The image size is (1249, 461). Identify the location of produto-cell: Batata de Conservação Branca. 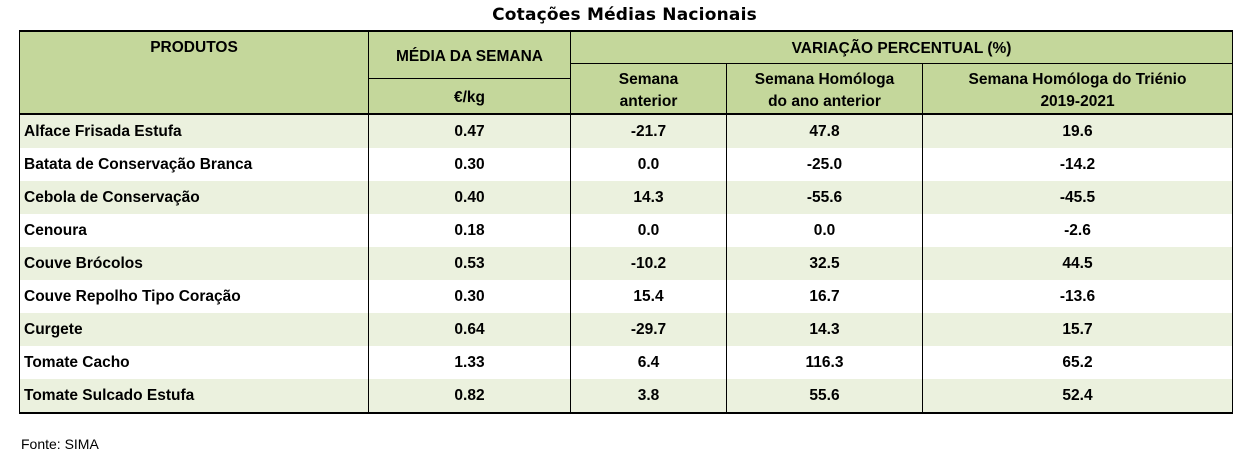
(194, 164).